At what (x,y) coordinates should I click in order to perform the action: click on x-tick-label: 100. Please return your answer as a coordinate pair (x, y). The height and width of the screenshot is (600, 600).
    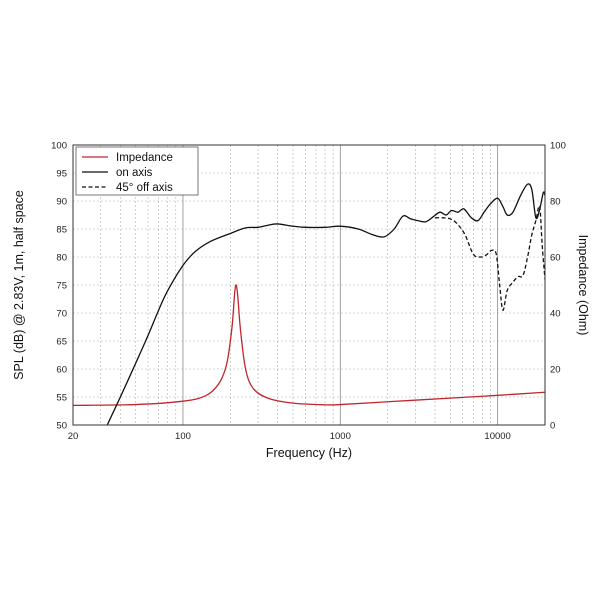
    Looking at the image, I should click on (183, 436).